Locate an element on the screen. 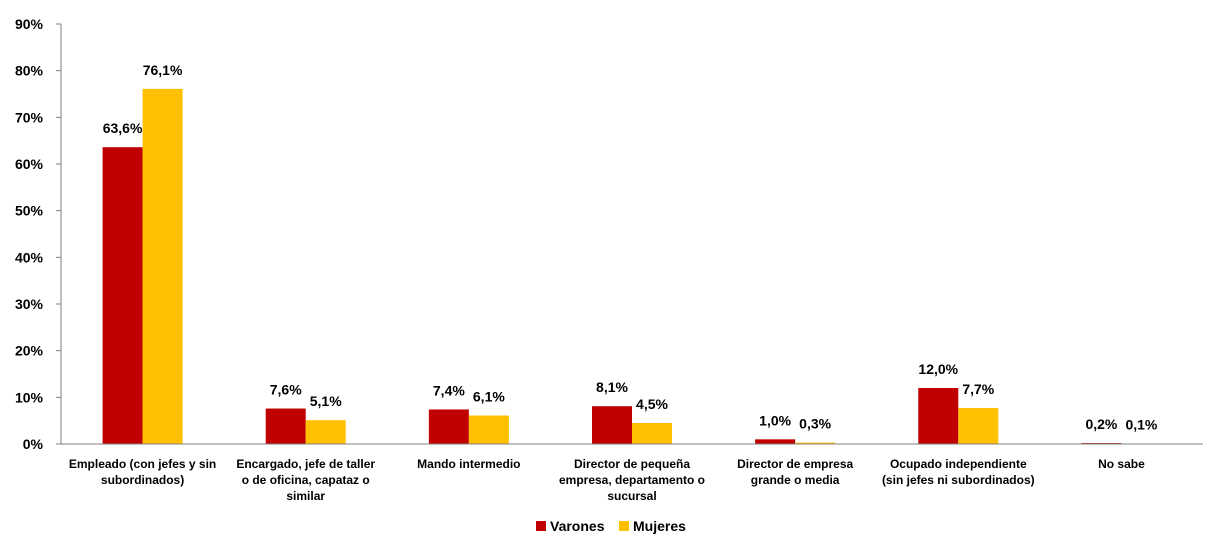  y-tick-label: 80% is located at coordinates (29, 71).